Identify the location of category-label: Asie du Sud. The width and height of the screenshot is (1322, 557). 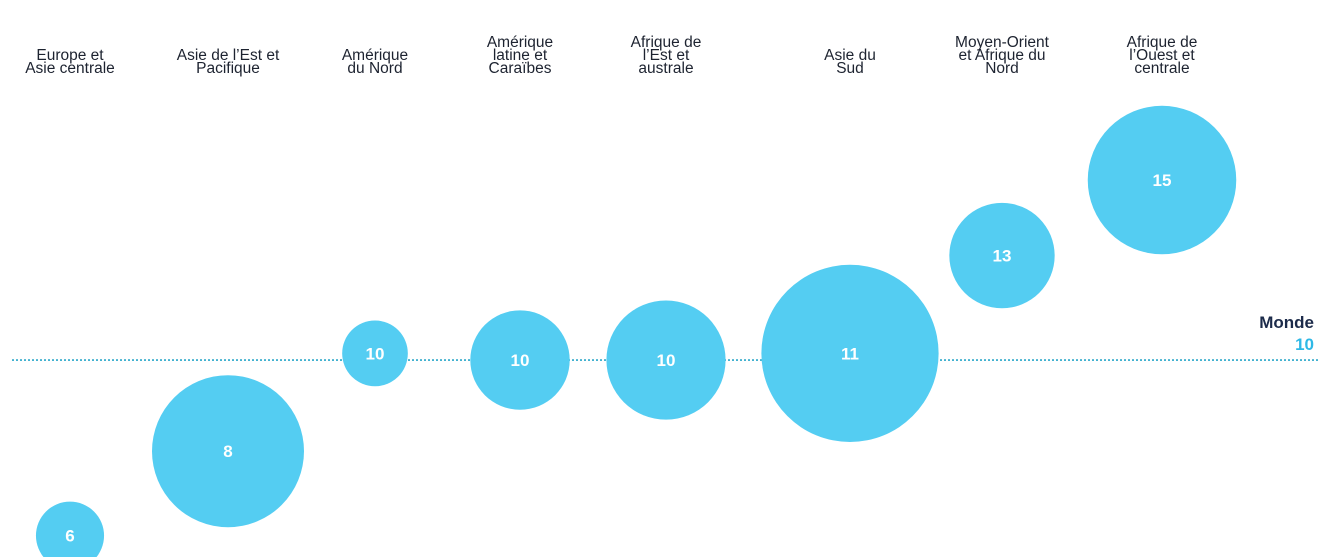
(850, 62).